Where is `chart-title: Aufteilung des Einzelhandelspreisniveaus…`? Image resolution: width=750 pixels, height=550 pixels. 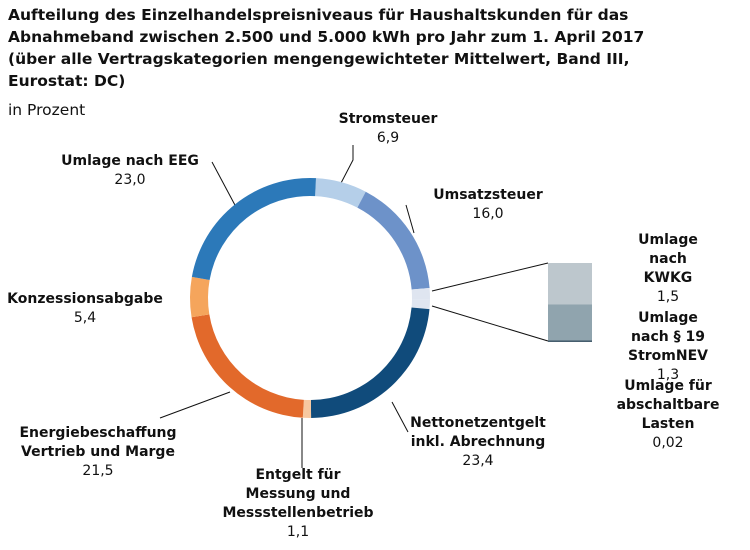 chart-title: Aufteilung des Einzelhandelspreisniveaus… is located at coordinates (326, 48).